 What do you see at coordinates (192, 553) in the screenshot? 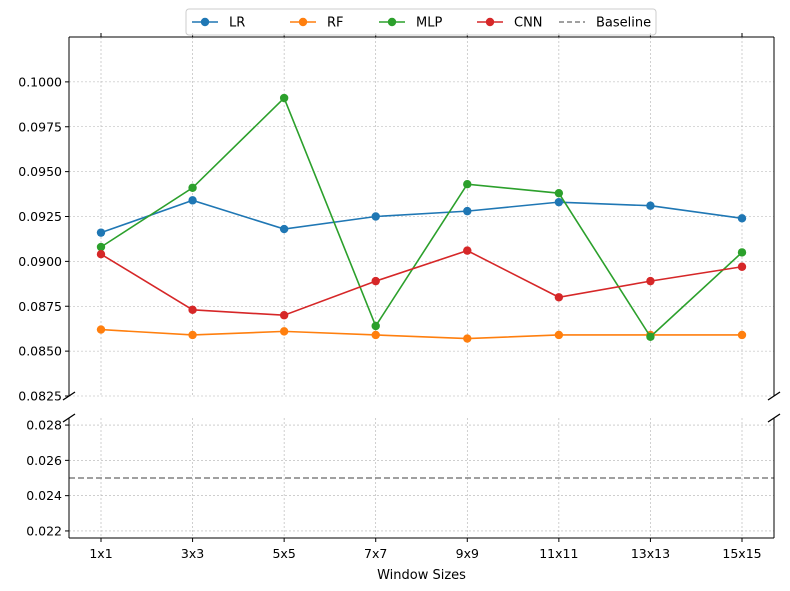
I see `x-tick-label: 3x3` at bounding box center [192, 553].